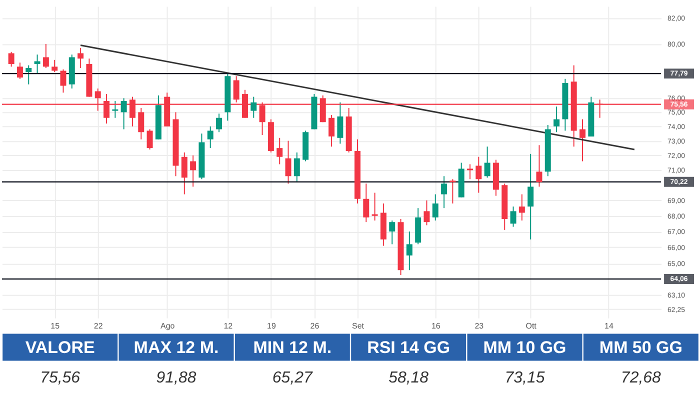  What do you see at coordinates (292, 347) in the screenshot?
I see `category-label: MIN 12 M.` at bounding box center [292, 347].